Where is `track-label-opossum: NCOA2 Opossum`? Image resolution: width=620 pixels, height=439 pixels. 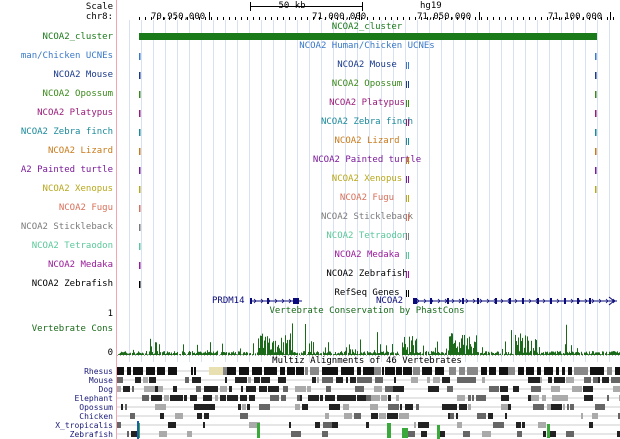
track-label-opossum: NCOA2 Opossum is located at coordinates (77, 94).